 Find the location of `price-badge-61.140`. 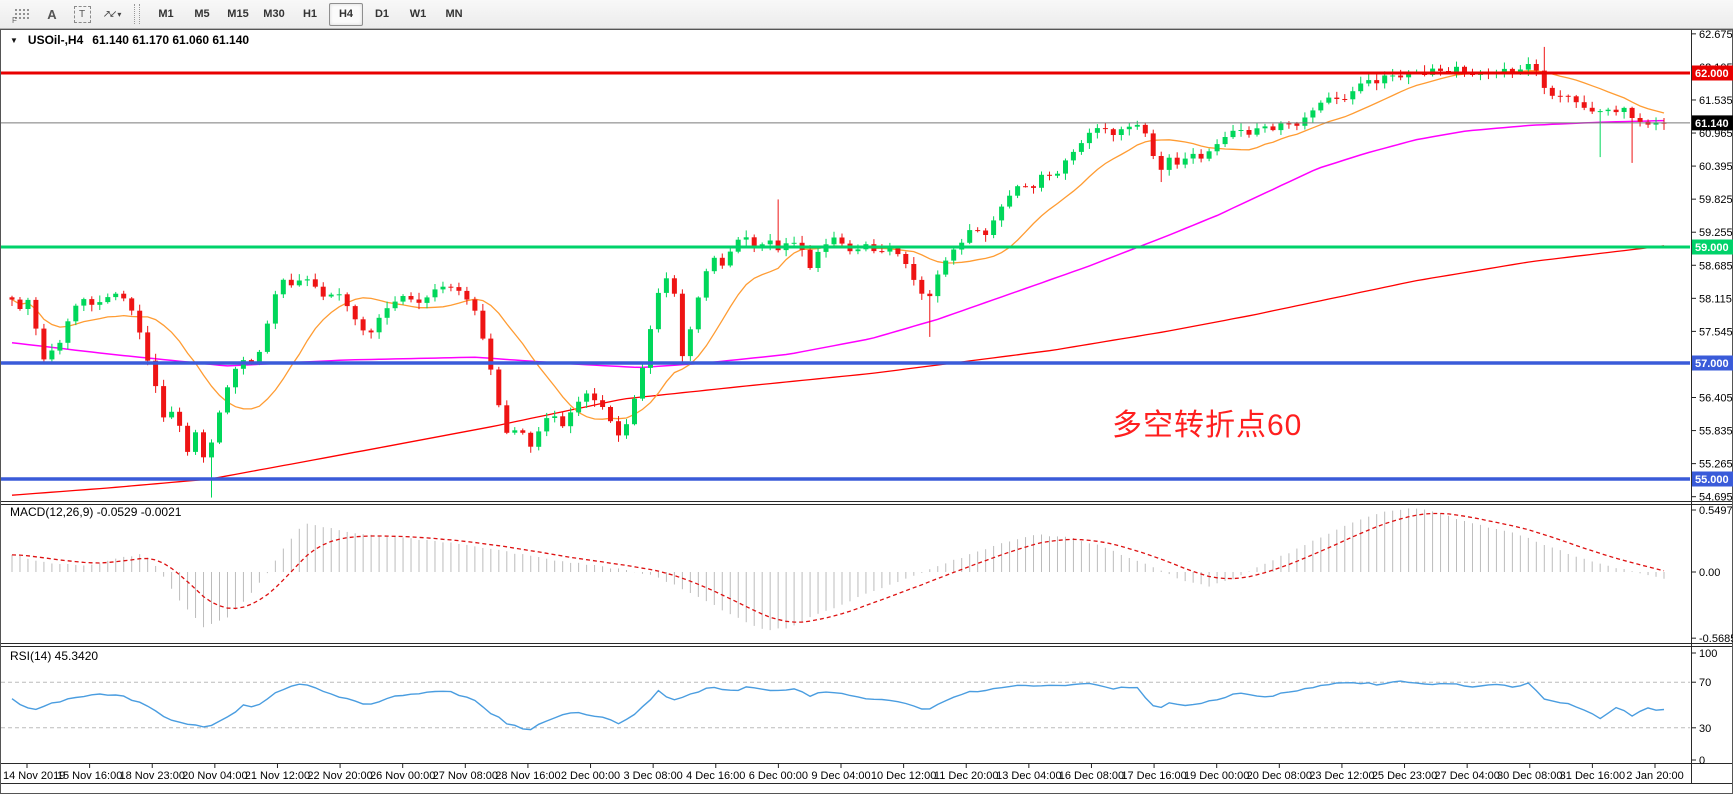

price-badge-61.140 is located at coordinates (1712, 123).